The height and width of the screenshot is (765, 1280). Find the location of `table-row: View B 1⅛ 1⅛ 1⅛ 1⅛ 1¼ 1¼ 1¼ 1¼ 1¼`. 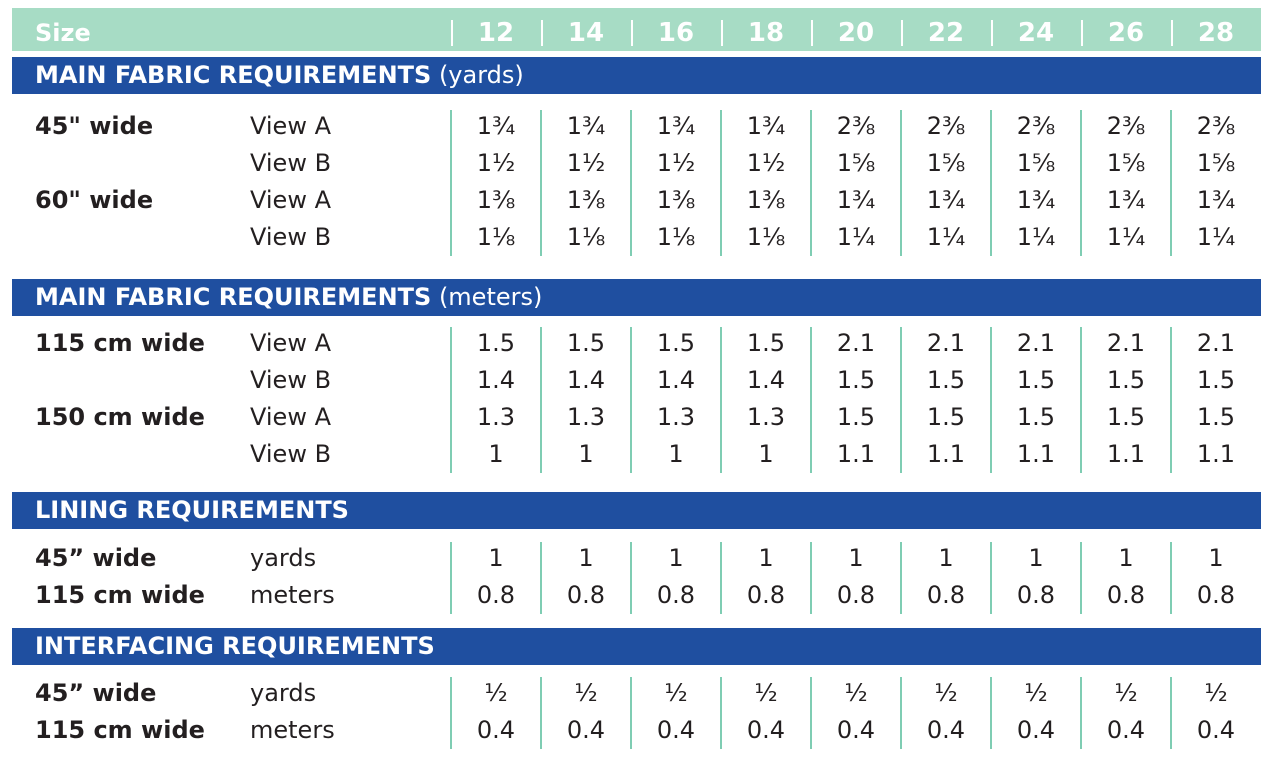

table-row: View B 1⅛ 1⅛ 1⅛ 1⅛ 1¼ 1¼ 1¼ 1¼ 1¼ is located at coordinates (640, 237).